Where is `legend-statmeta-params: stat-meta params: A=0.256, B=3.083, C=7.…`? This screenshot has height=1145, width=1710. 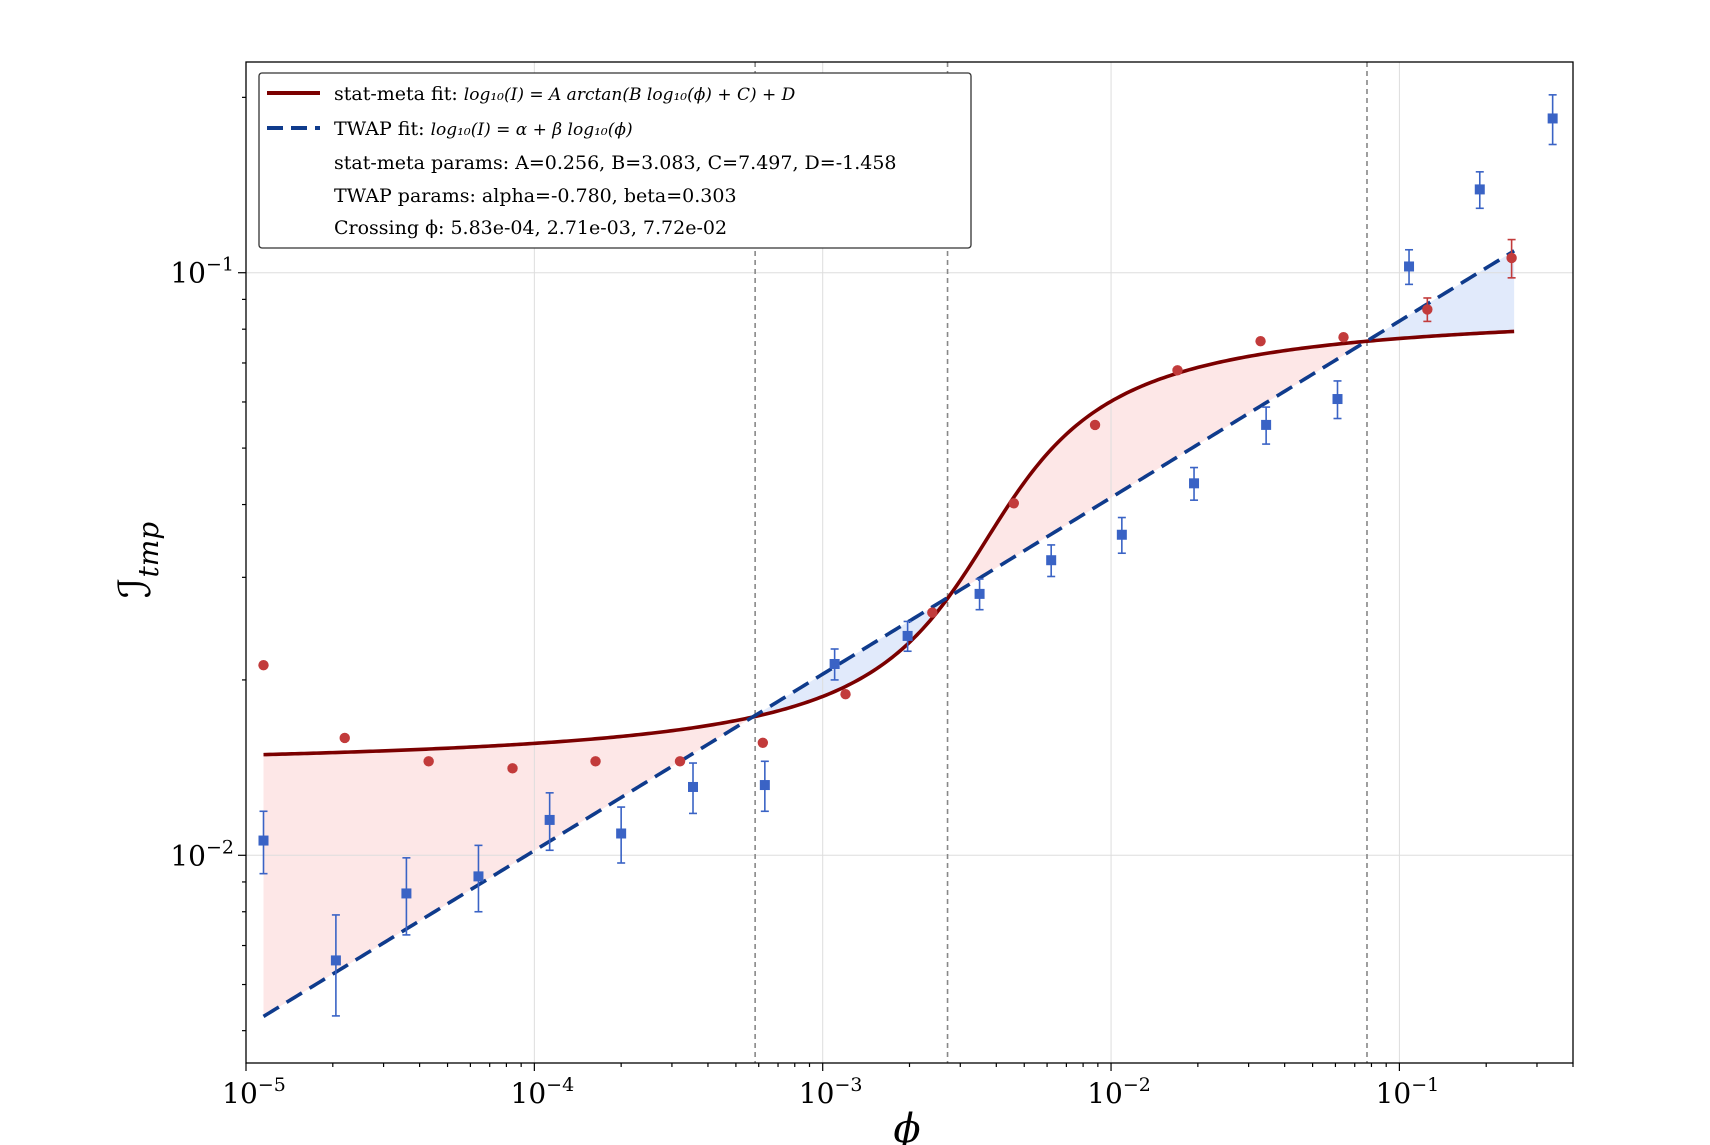
legend-statmeta-params: stat-meta params: A=0.256, B=3.083, C=7.… is located at coordinates (615, 163).